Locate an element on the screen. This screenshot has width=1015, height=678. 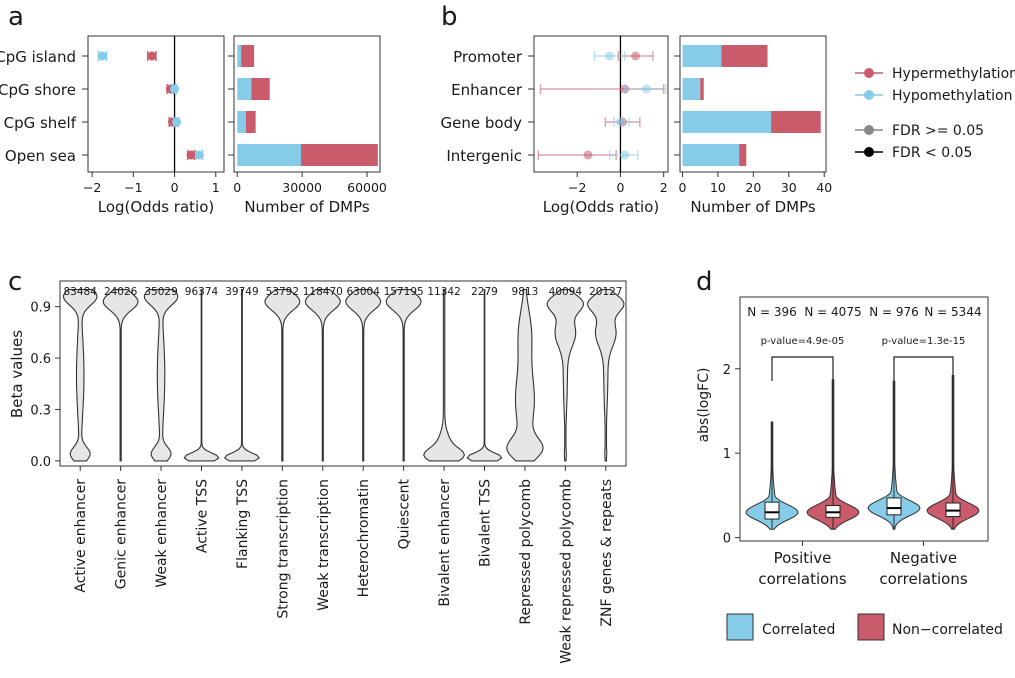
x-tick-label: −1 is located at coordinates (133, 187).